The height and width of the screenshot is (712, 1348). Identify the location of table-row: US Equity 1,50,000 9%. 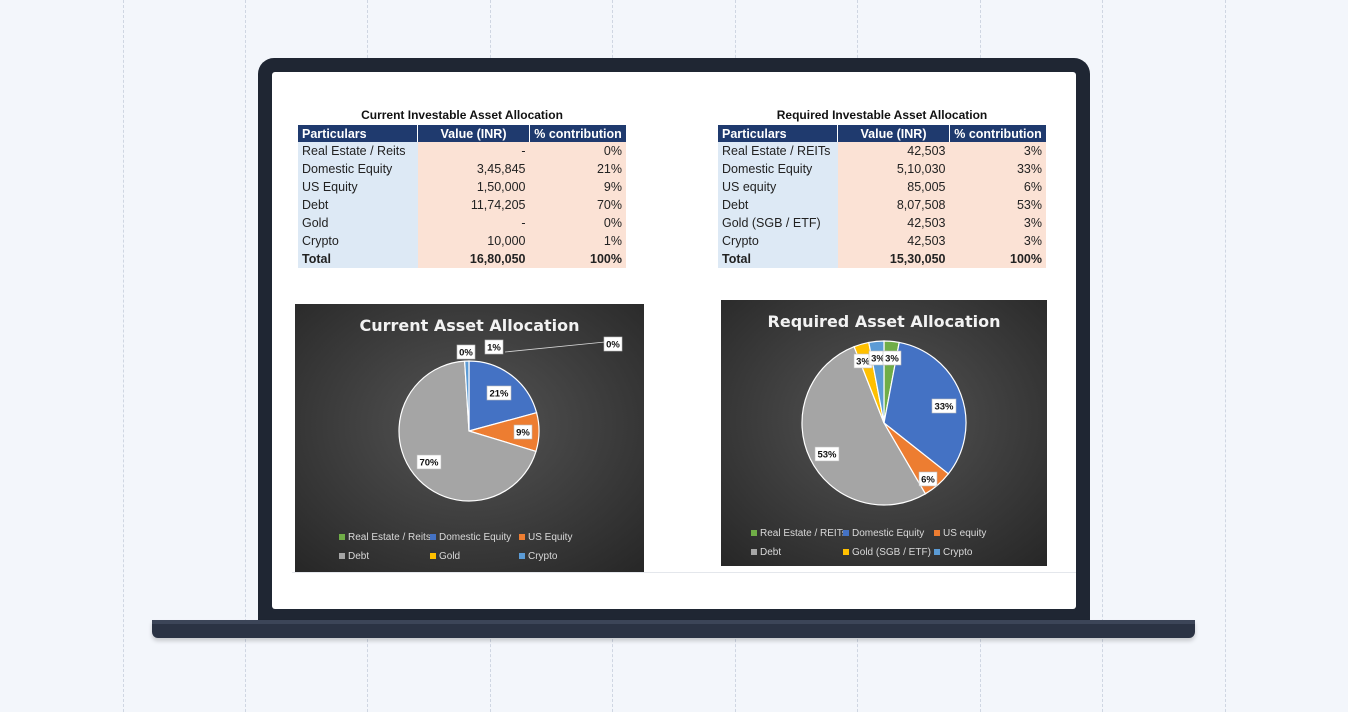
(462, 187).